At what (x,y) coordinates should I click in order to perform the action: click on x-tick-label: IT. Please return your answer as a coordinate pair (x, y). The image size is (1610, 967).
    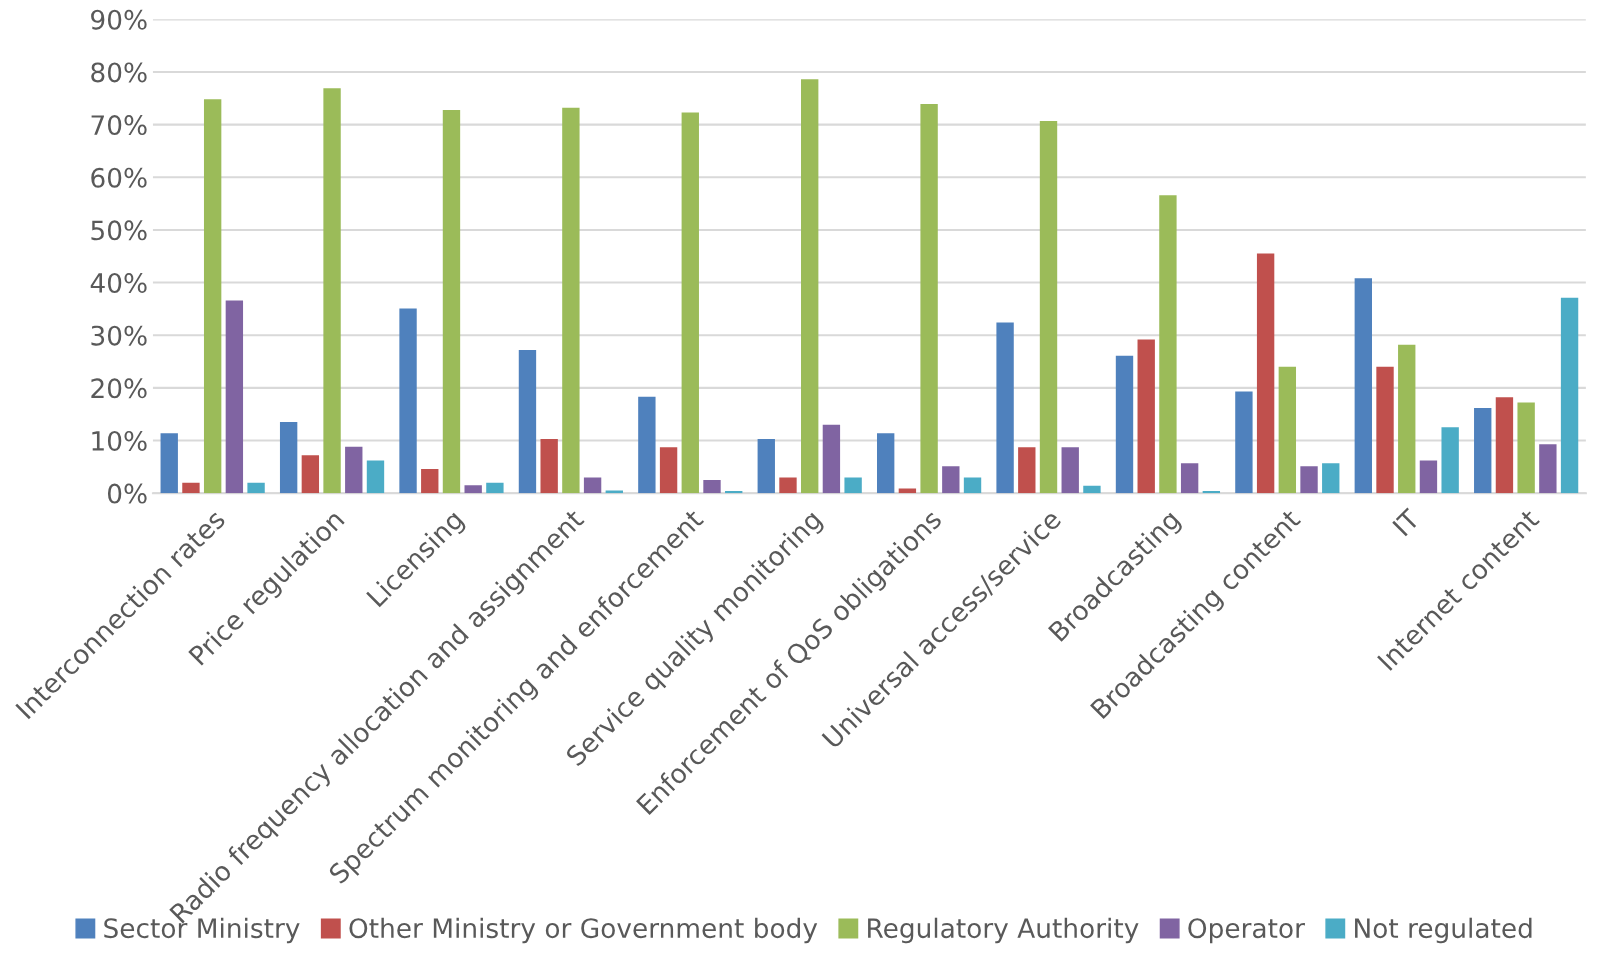
    Looking at the image, I should click on (1406, 522).